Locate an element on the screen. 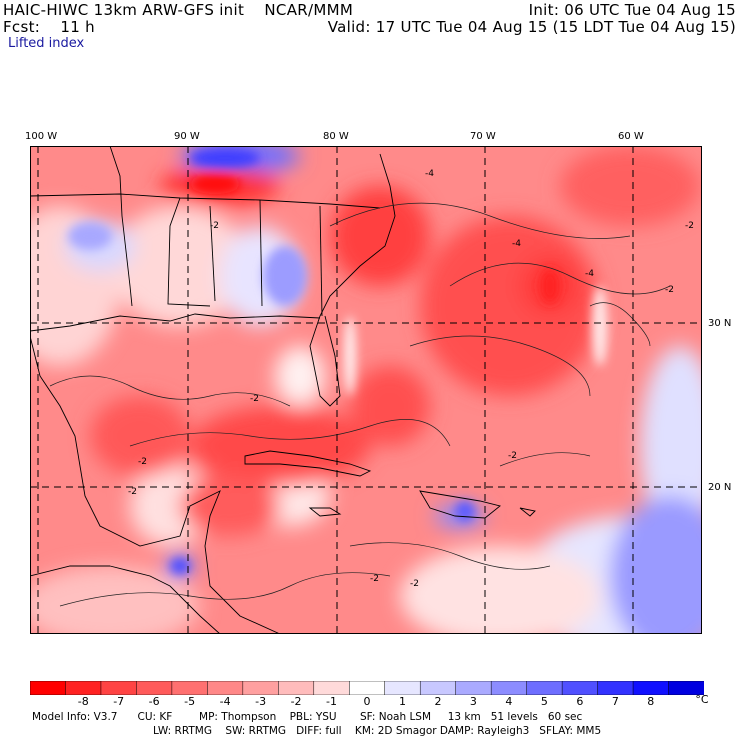 The width and height of the screenshot is (740, 740). lat-label-20n: 20 N is located at coordinates (720, 487).